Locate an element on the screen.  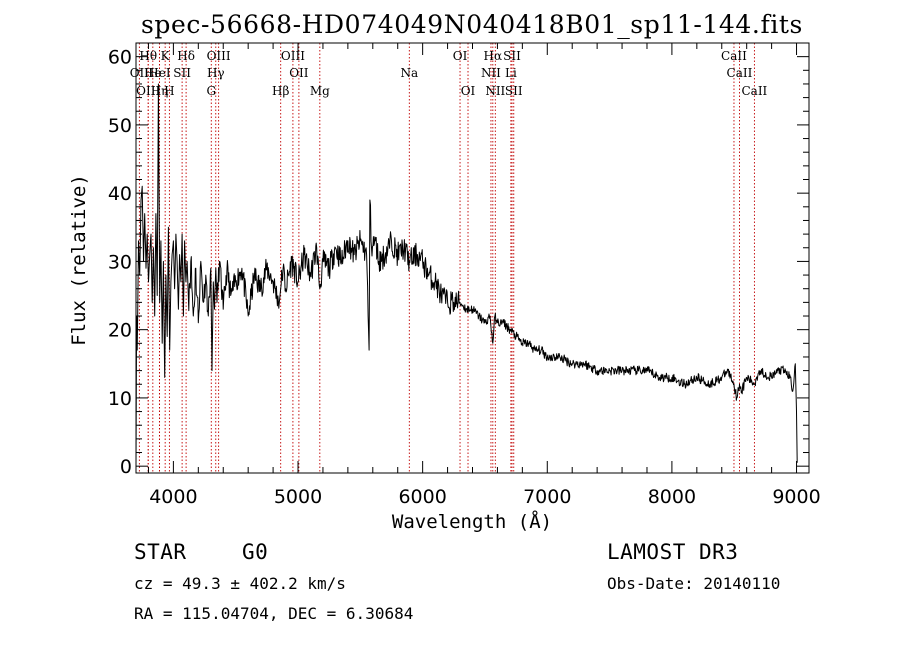
line-label-26: CaII is located at coordinates (734, 56).